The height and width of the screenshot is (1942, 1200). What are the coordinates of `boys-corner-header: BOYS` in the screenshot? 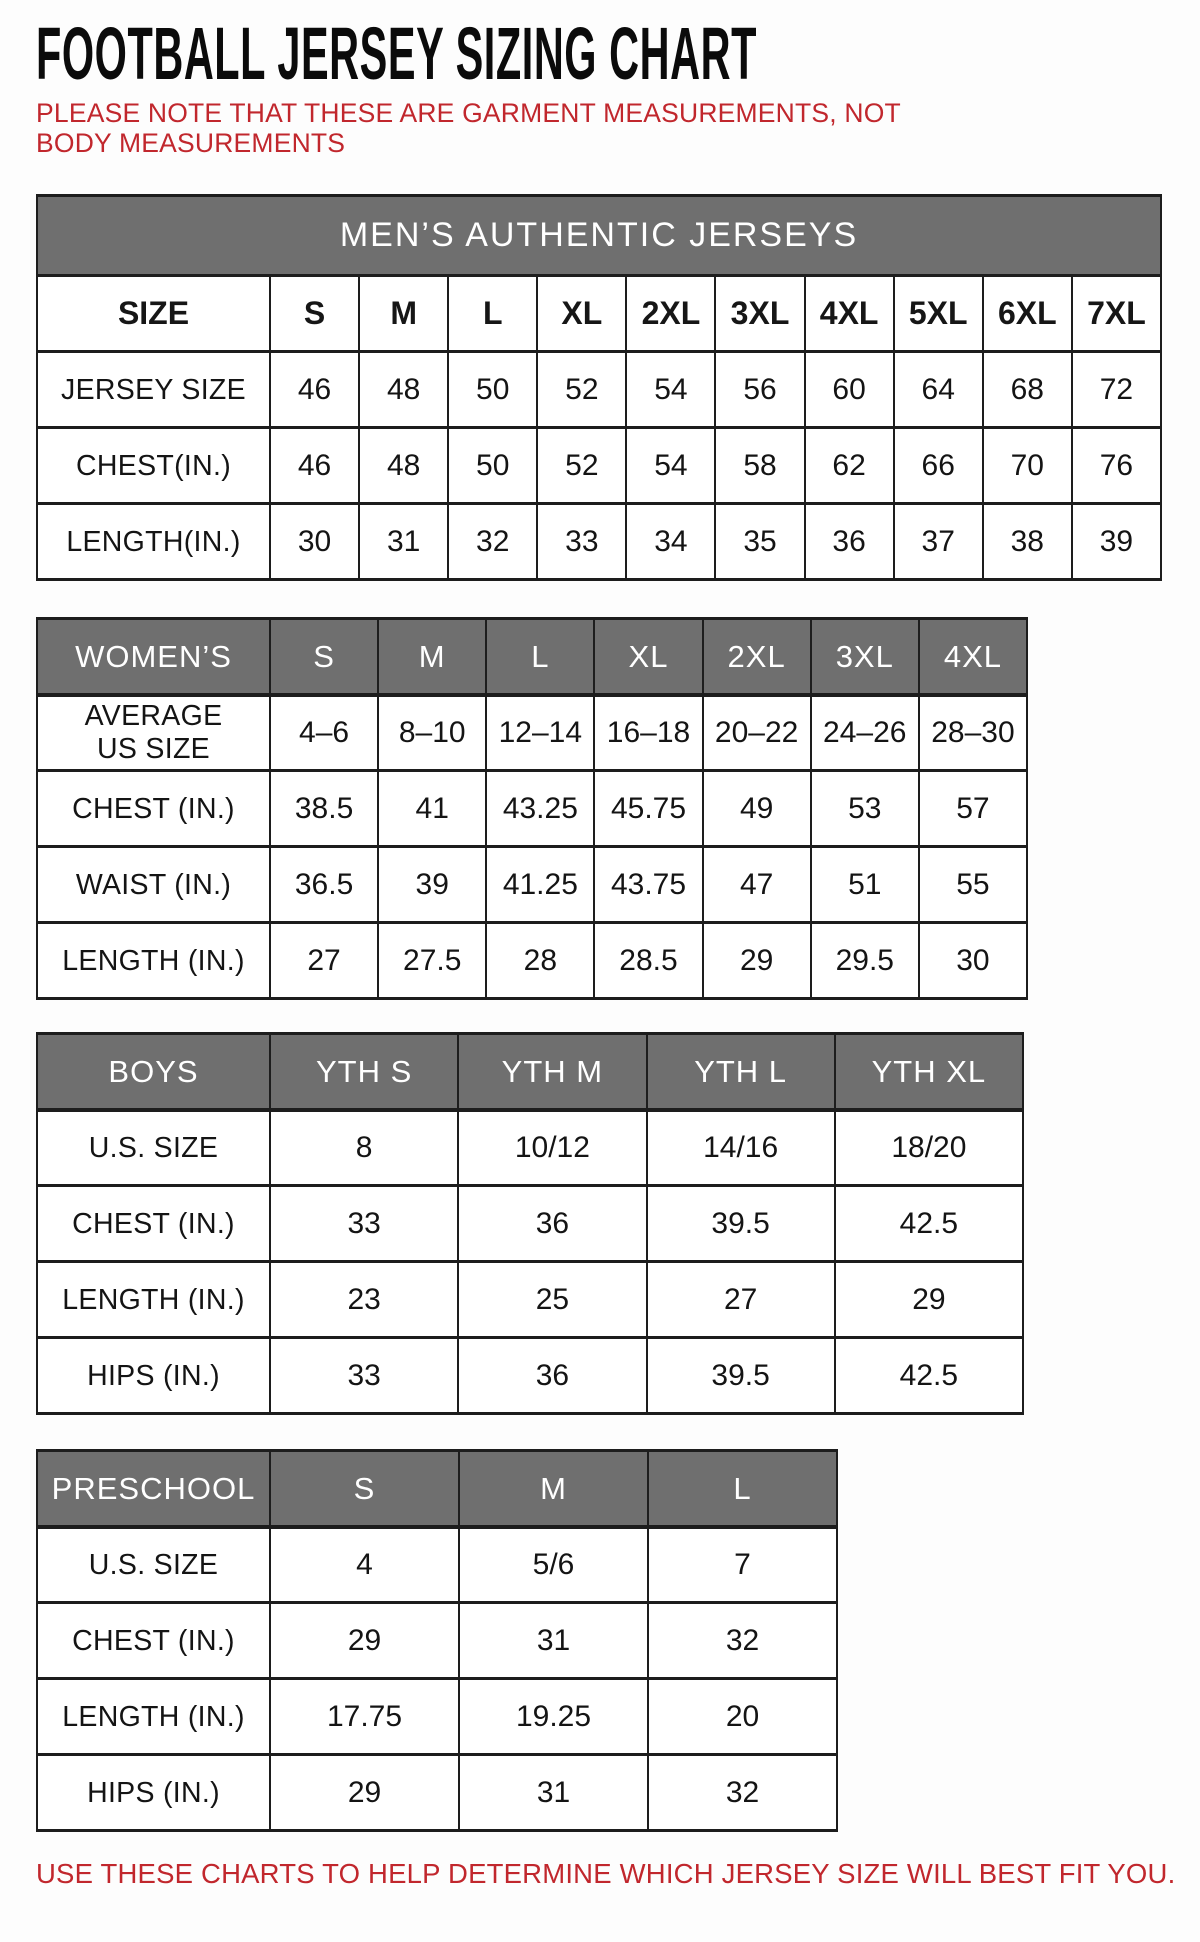 It's located at (153, 1072).